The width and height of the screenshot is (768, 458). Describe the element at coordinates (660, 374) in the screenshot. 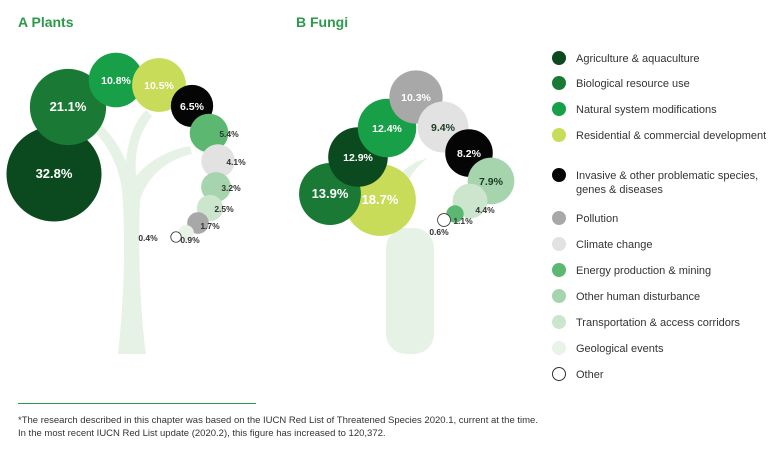

I see `legend-item-other: Other` at that location.